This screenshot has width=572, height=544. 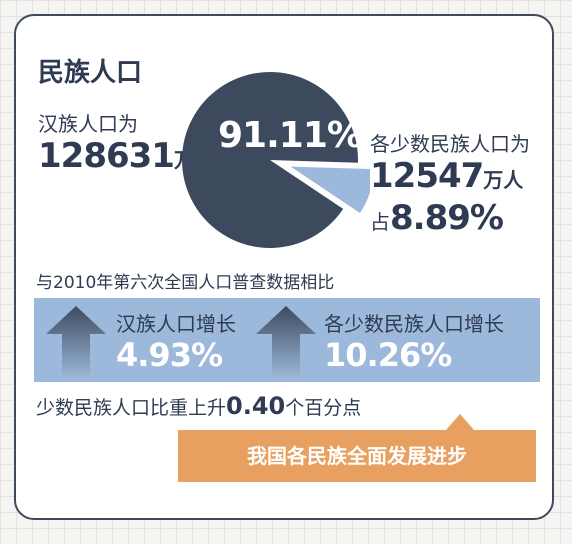 I want to click on pie-label-han: 91.11%, so click(x=290, y=135).